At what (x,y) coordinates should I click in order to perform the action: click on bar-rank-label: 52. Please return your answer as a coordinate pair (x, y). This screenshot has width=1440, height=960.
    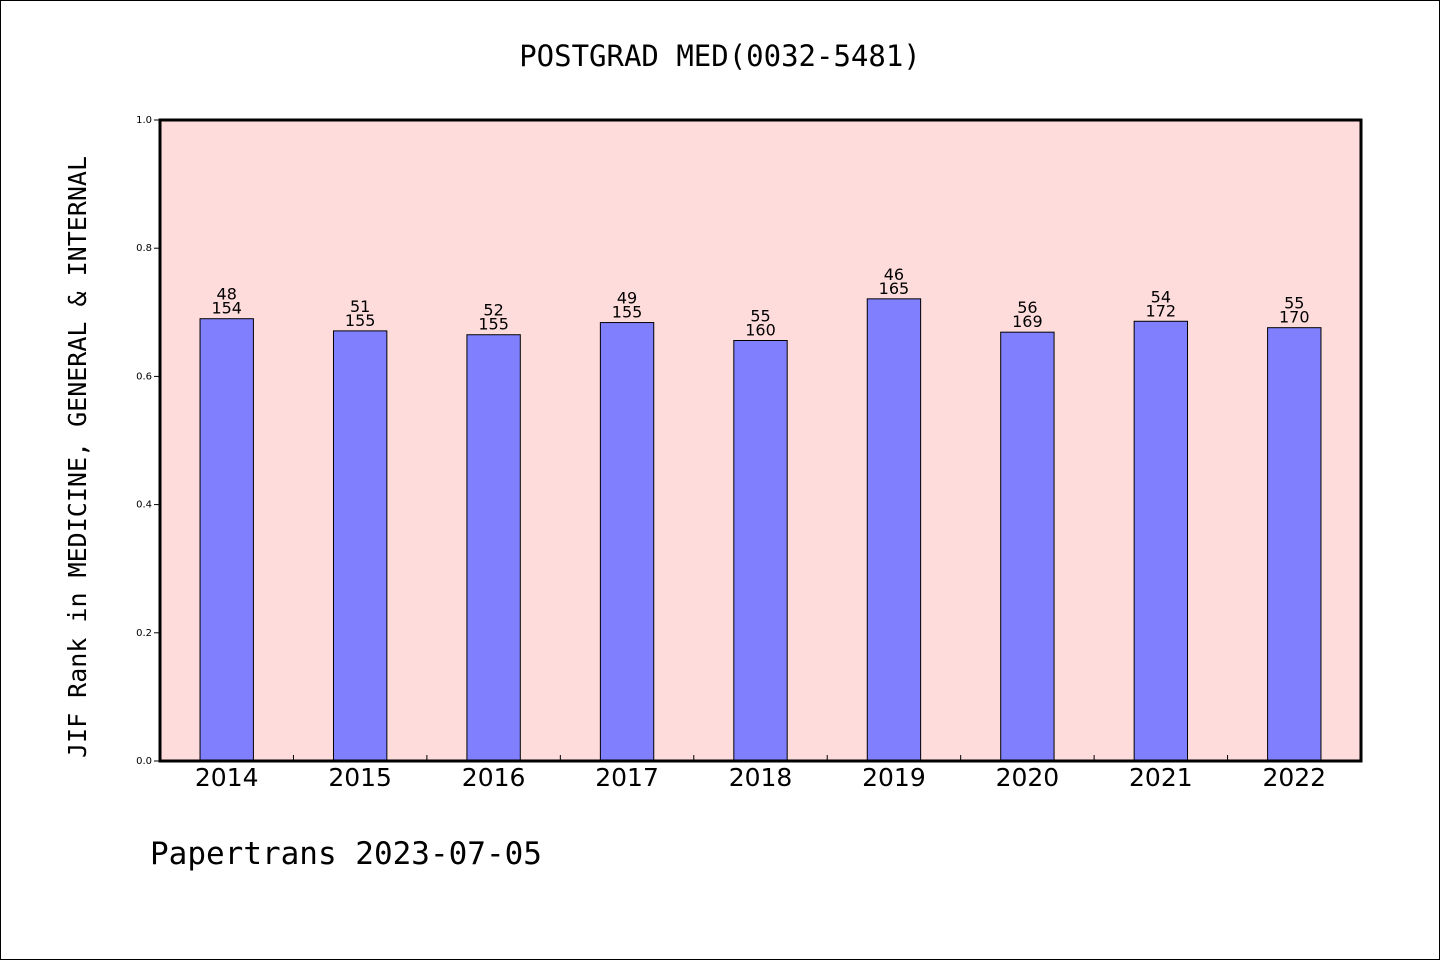
    Looking at the image, I should click on (493, 310).